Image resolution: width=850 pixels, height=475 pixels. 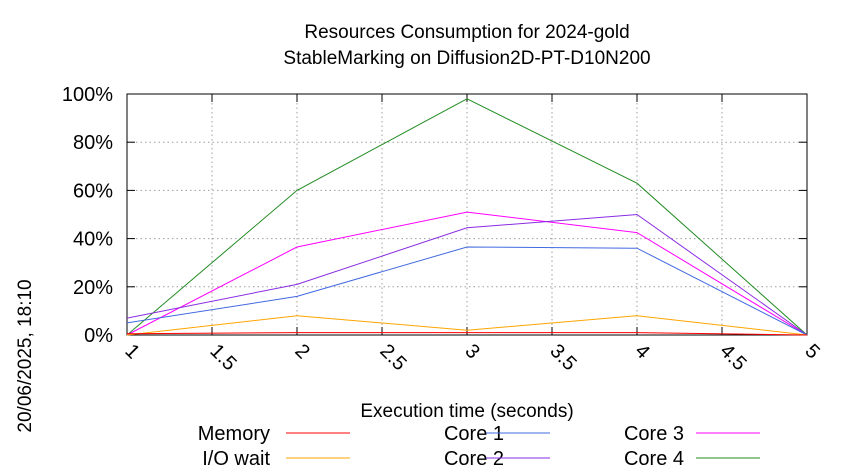 I want to click on y-tick-label: 20%, so click(x=93, y=288).